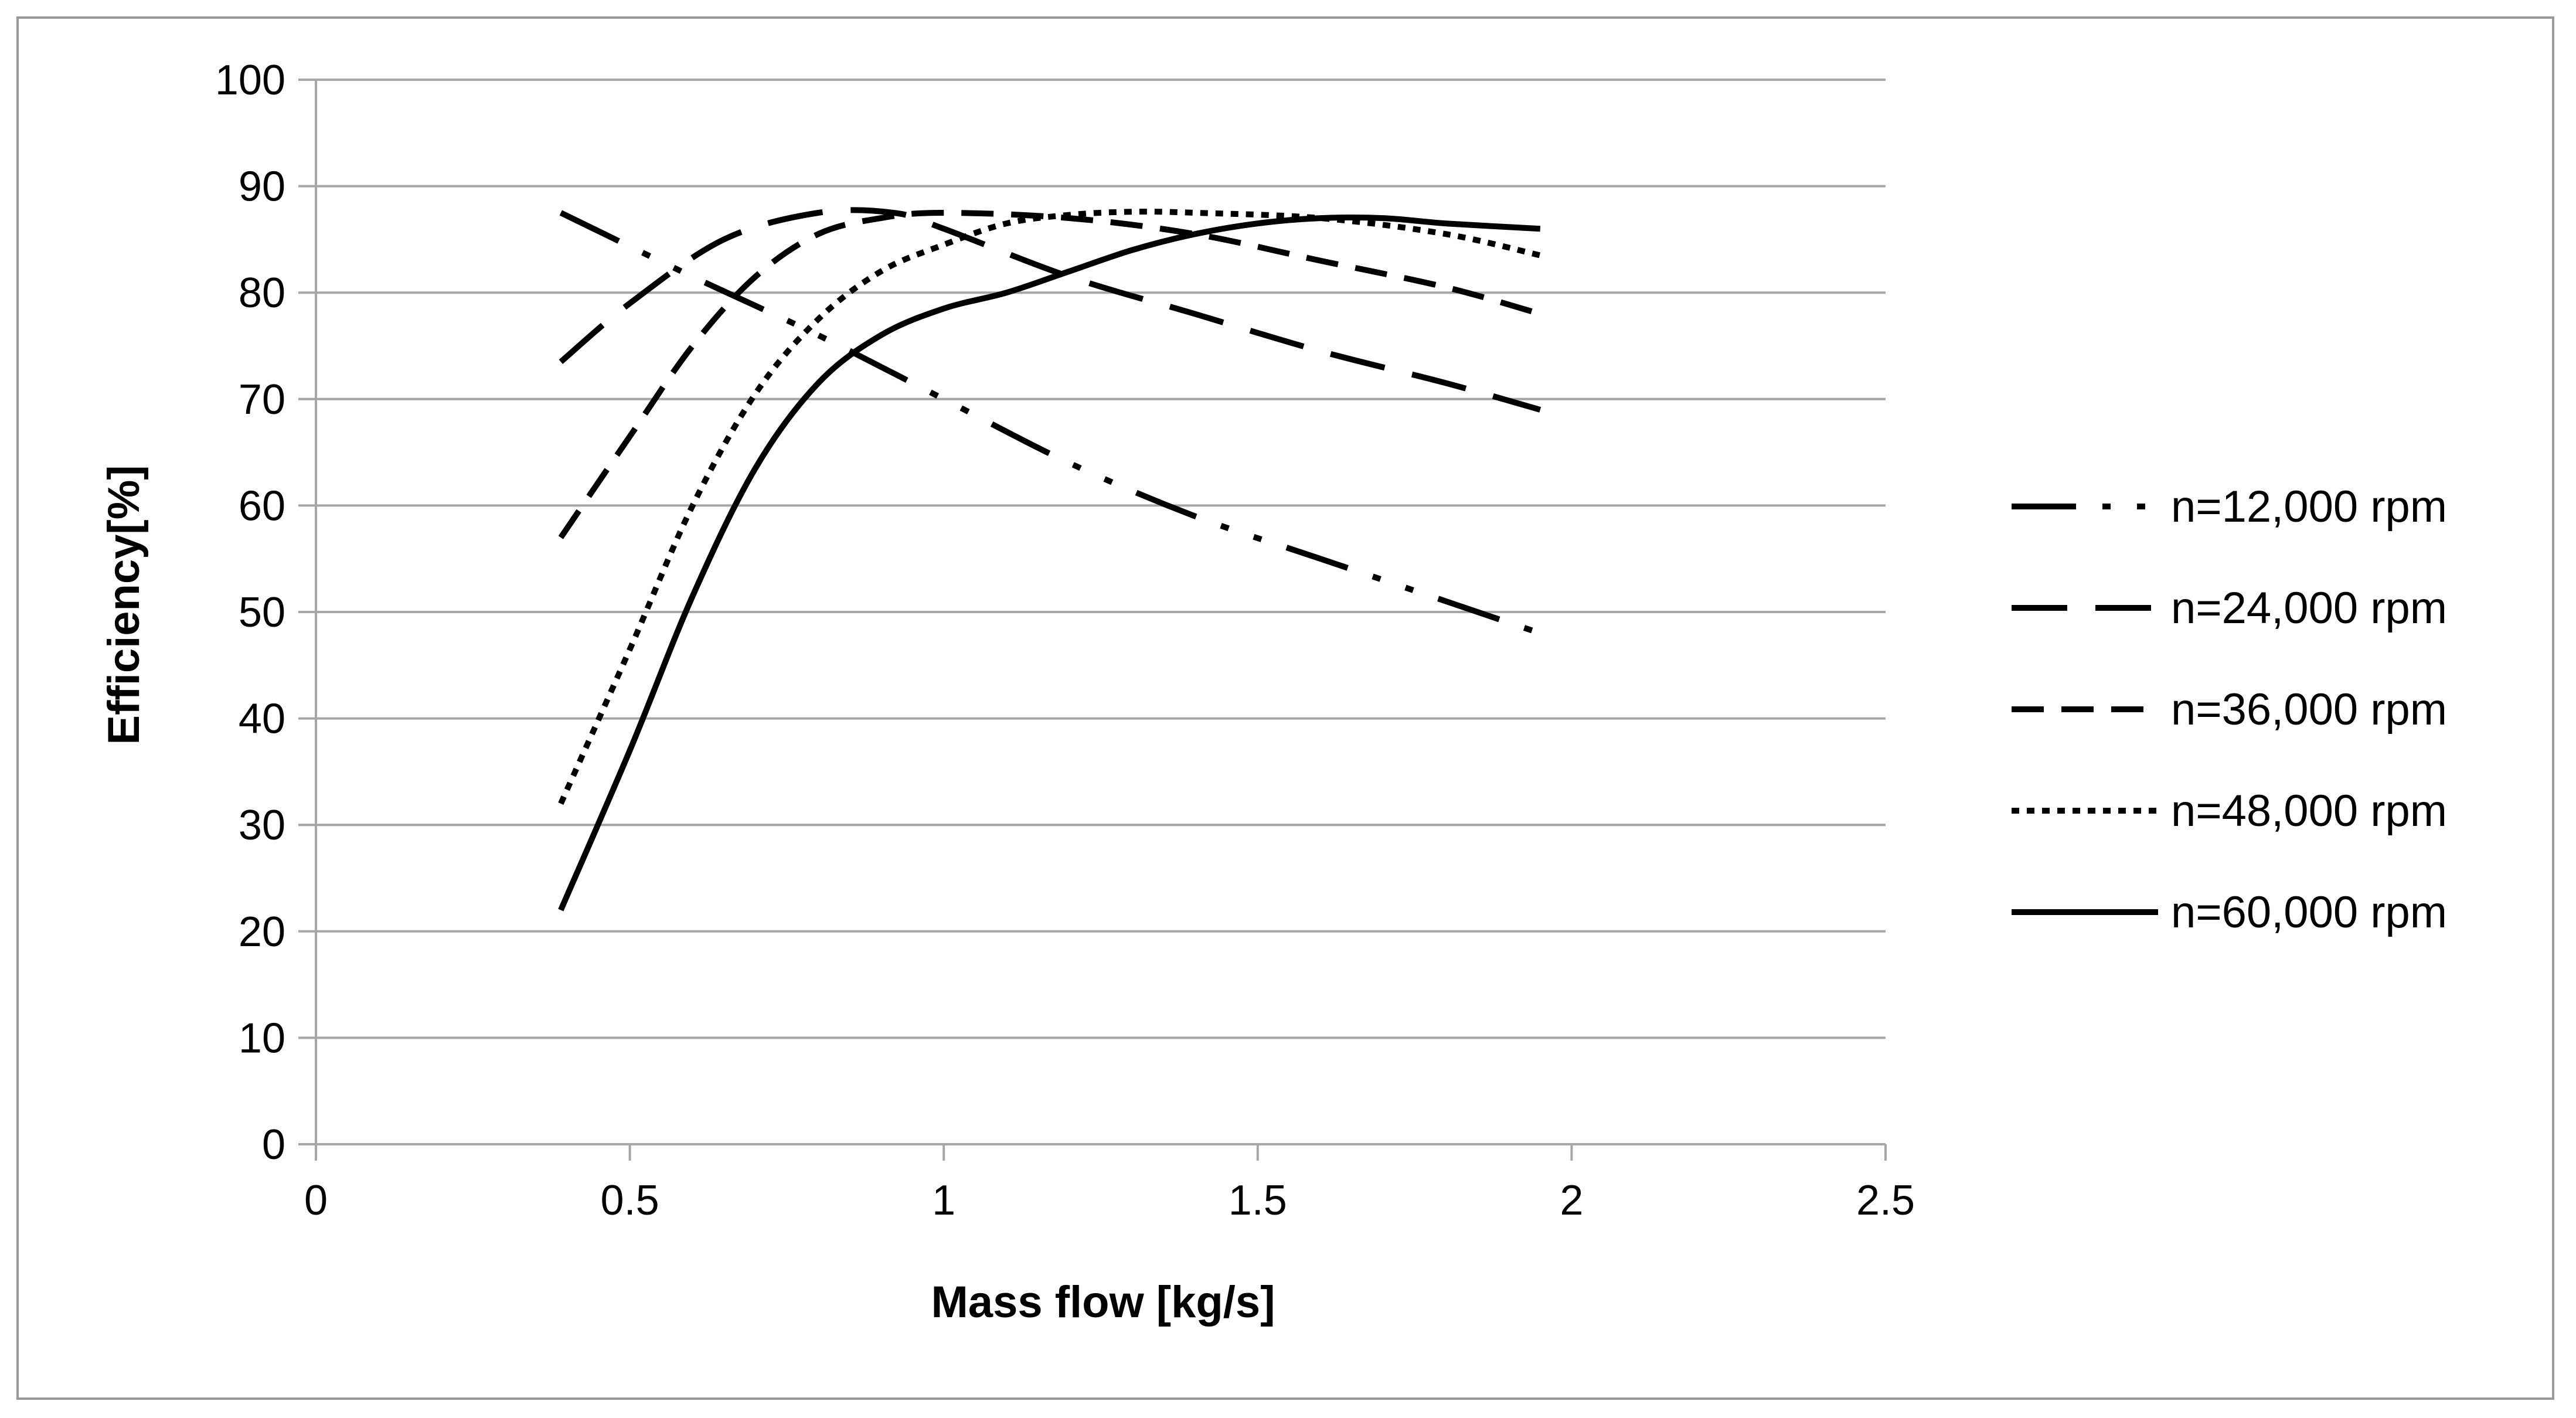 The height and width of the screenshot is (1418, 2576). I want to click on y-tick-label: 70, so click(262, 399).